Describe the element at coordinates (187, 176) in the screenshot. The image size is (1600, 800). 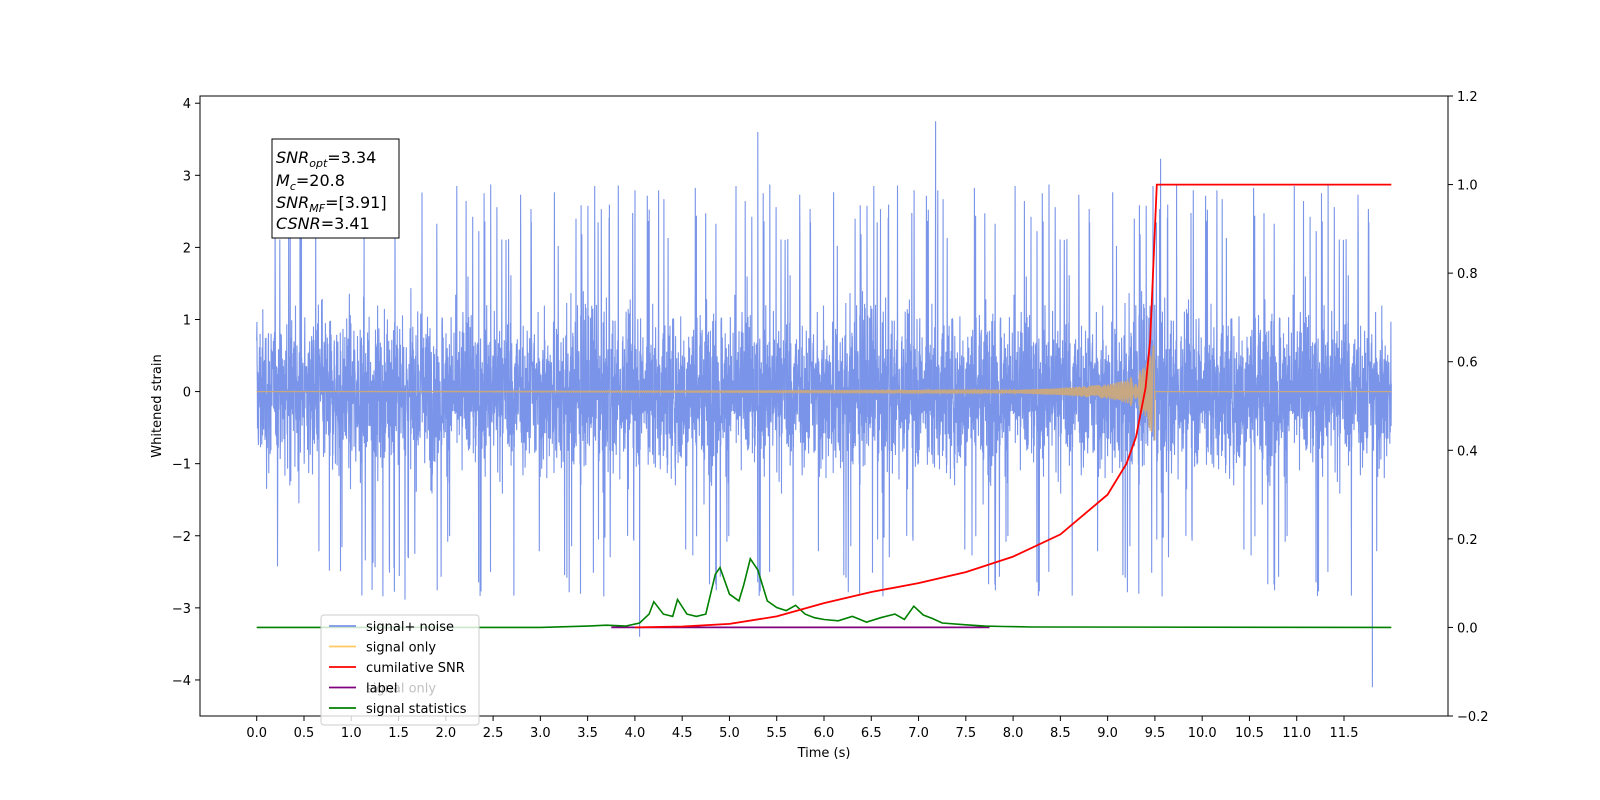
I see `y-tick-label: 3` at that location.